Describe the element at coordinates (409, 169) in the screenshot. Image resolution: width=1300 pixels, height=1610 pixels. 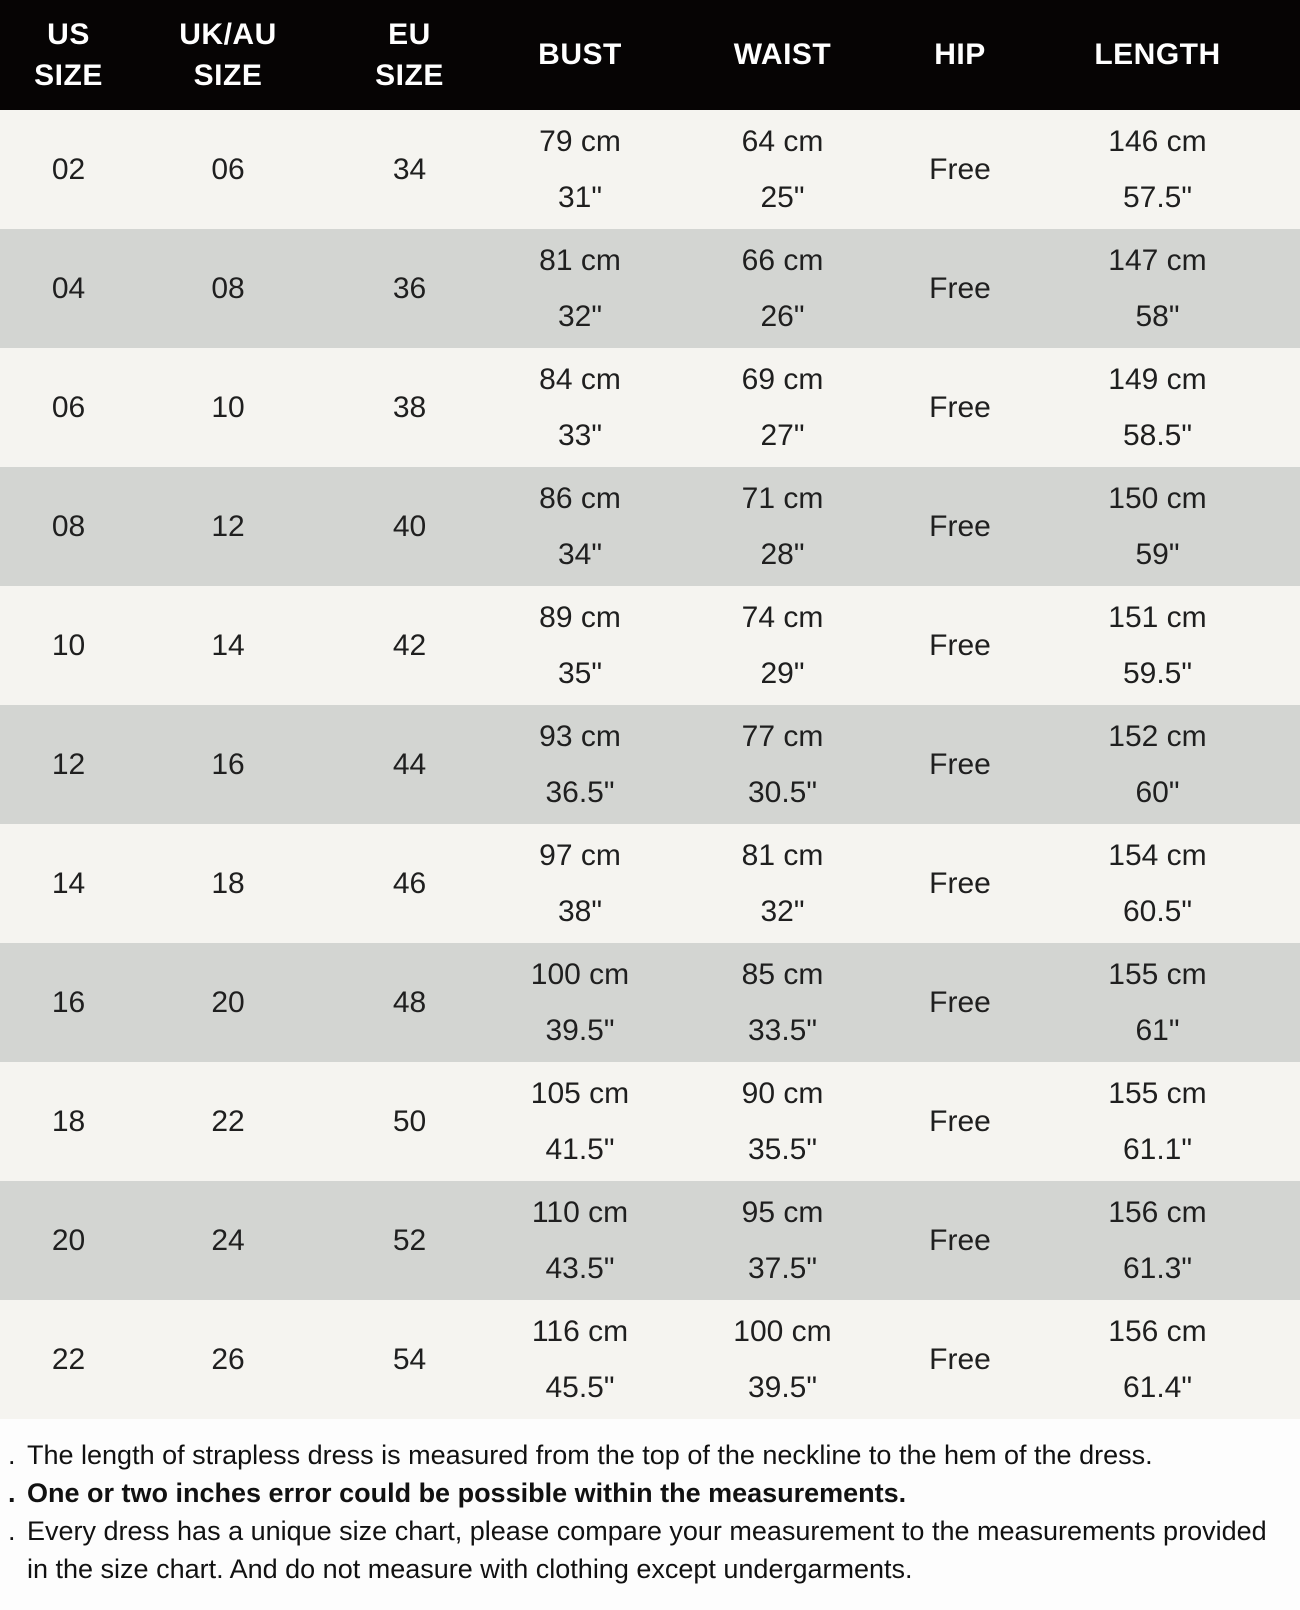
I see `eu-size-cell: 34` at that location.